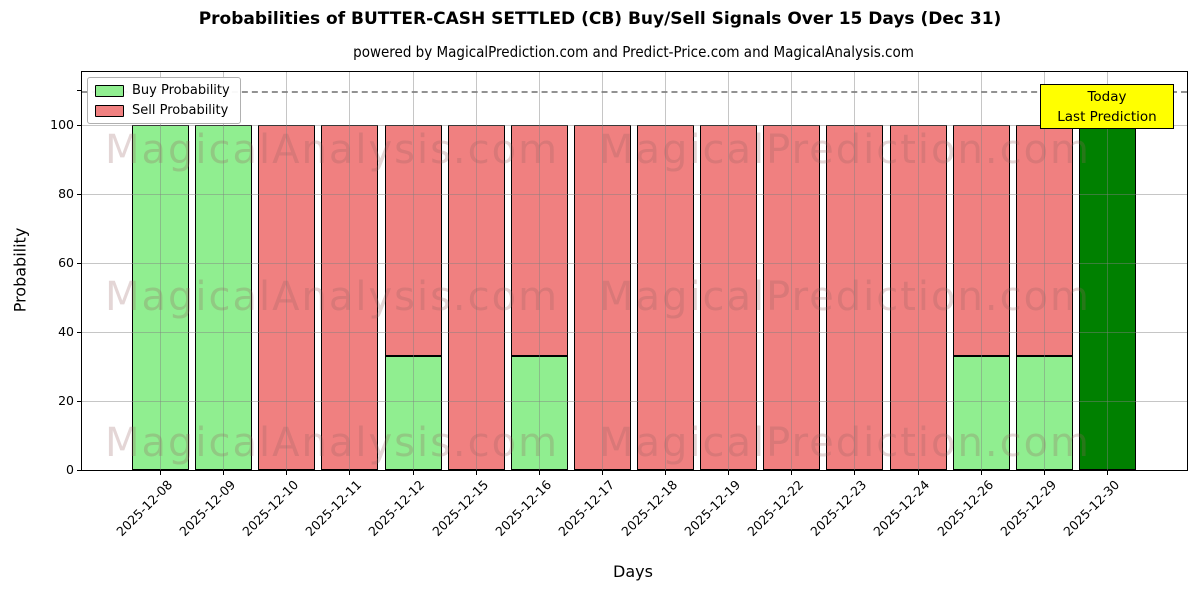 The height and width of the screenshot is (600, 1200). I want to click on legend-entry-buy: Buy Probability, so click(162, 90).